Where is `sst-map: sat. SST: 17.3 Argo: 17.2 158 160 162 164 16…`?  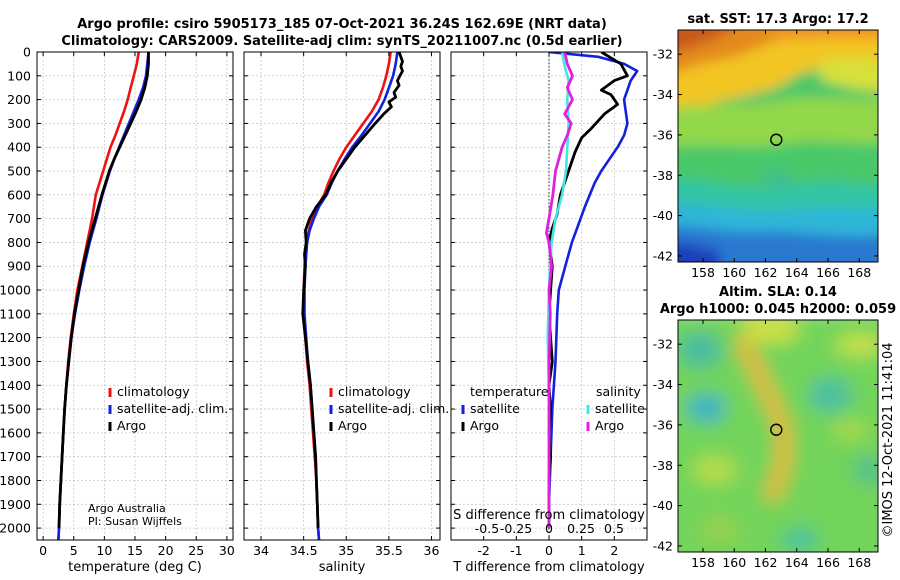 sst-map: sat. SST: 17.3 Argo: 17.2 158 160 162 164 16… is located at coordinates (766, 146).